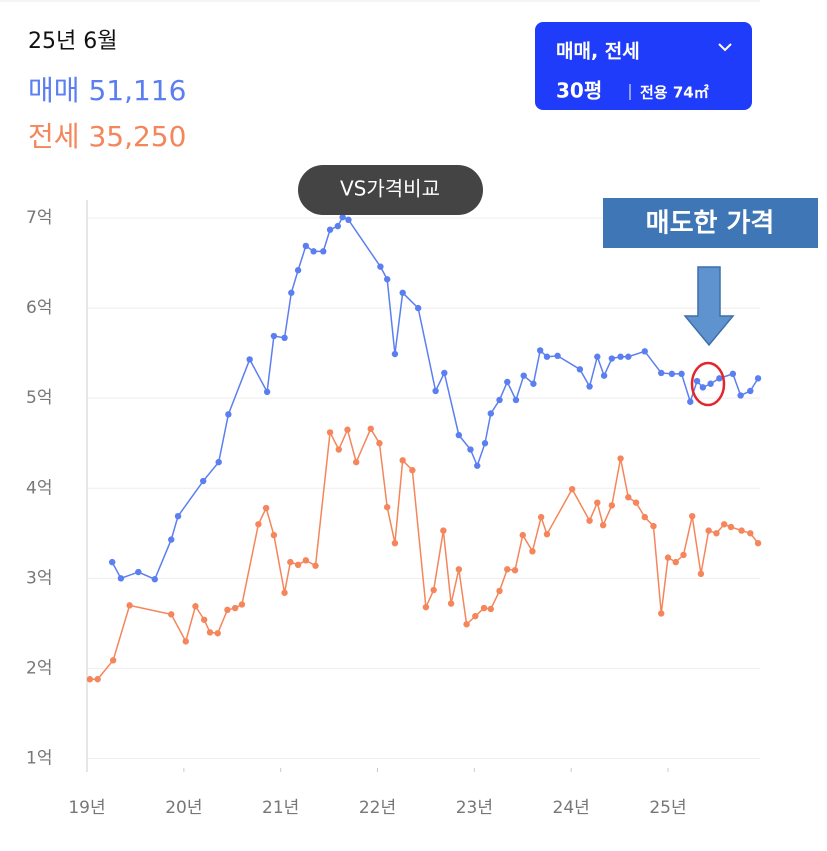 Image resolution: width=827 pixels, height=851 pixels. Describe the element at coordinates (39, 758) in the screenshot. I see `y-tick-label: 1억` at that location.